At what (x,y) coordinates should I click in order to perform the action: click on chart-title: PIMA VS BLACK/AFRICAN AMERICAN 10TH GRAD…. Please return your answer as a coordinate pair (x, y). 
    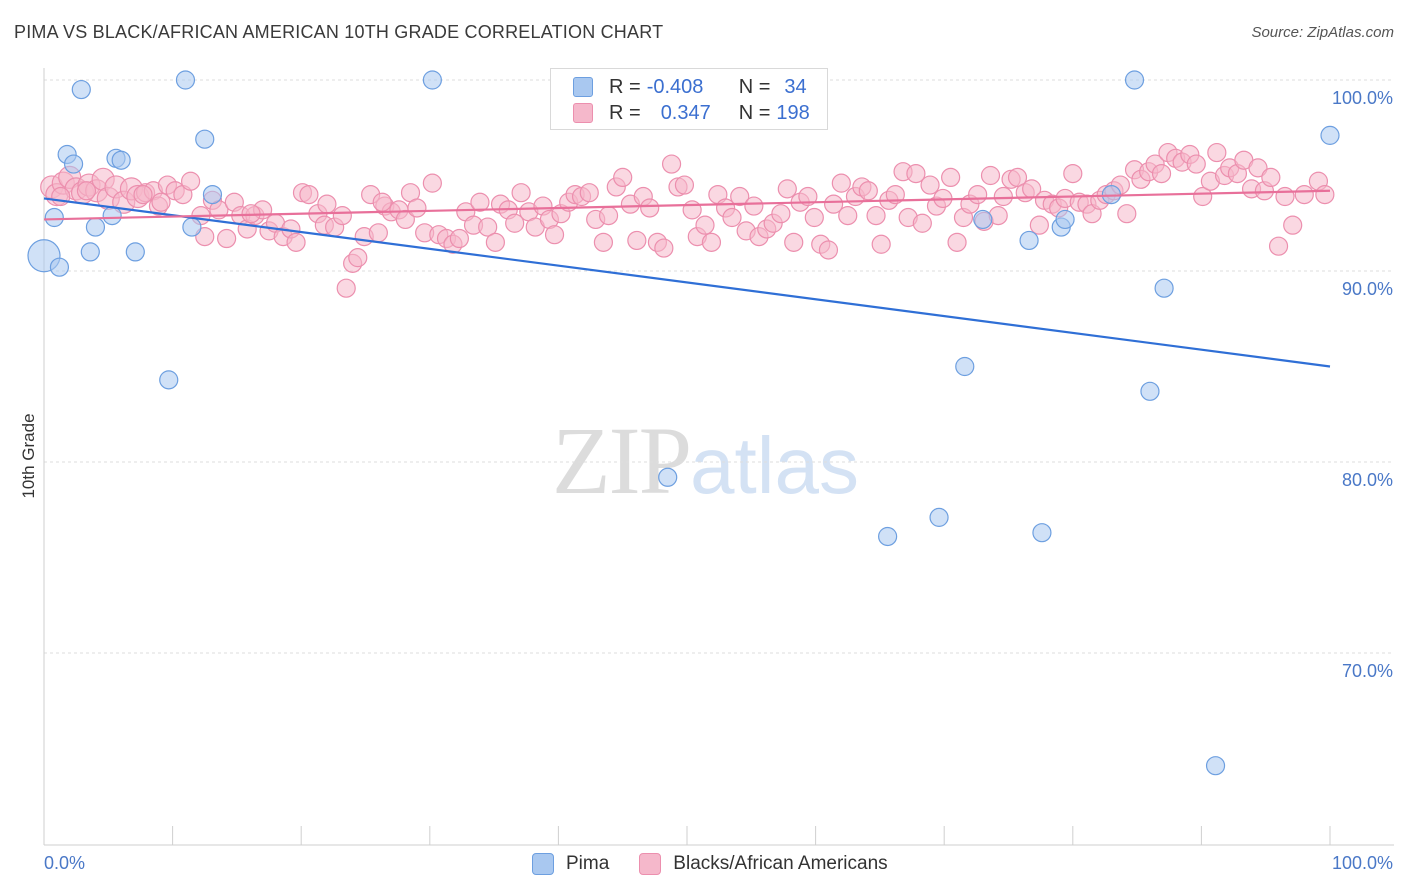
    Looking at the image, I should click on (339, 32).